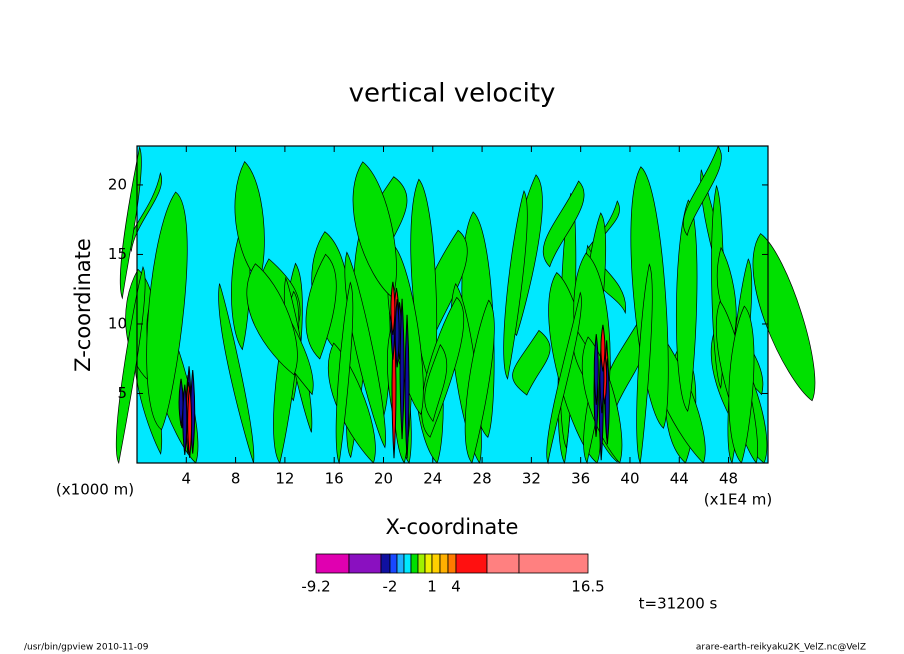  I want to click on x-tick-label: 48, so click(728, 479).